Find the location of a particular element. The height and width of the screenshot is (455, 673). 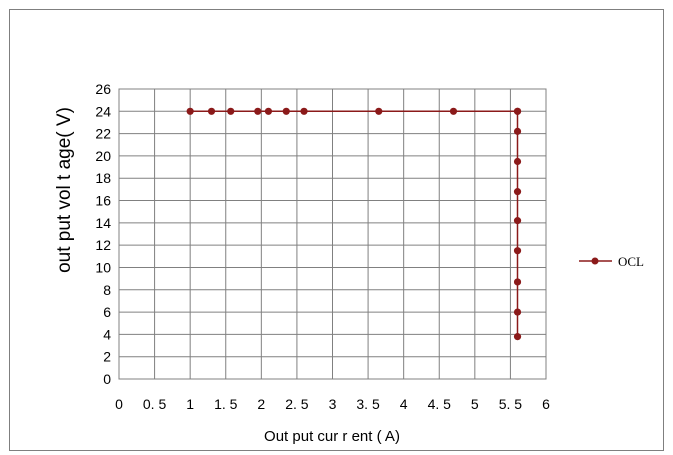

x-tick-label: 0 is located at coordinates (119, 404).